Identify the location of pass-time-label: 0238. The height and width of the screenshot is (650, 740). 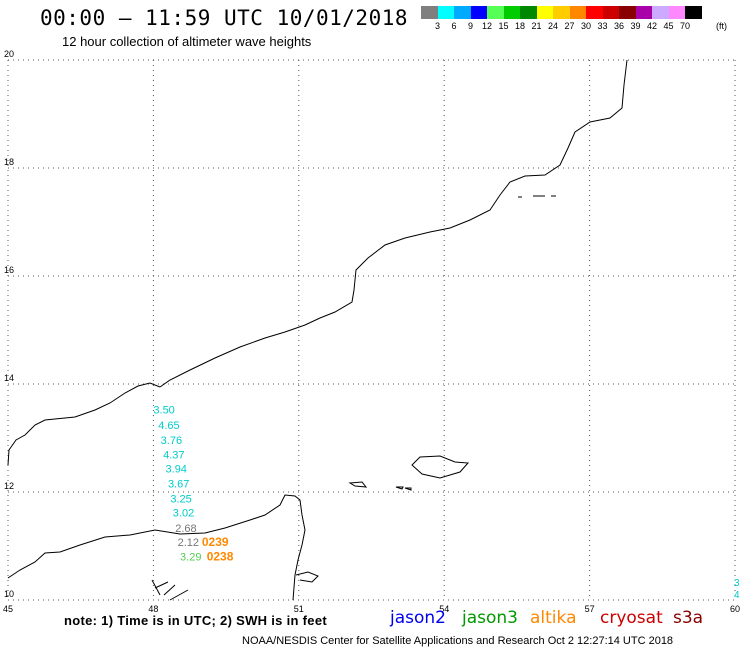
(220, 557).